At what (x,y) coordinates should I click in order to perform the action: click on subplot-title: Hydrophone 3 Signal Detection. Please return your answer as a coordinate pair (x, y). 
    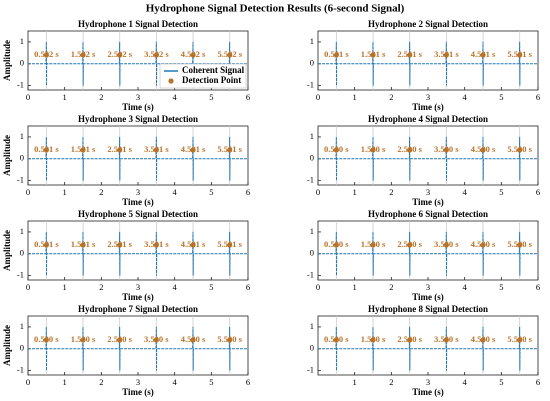
    Looking at the image, I should click on (138, 119).